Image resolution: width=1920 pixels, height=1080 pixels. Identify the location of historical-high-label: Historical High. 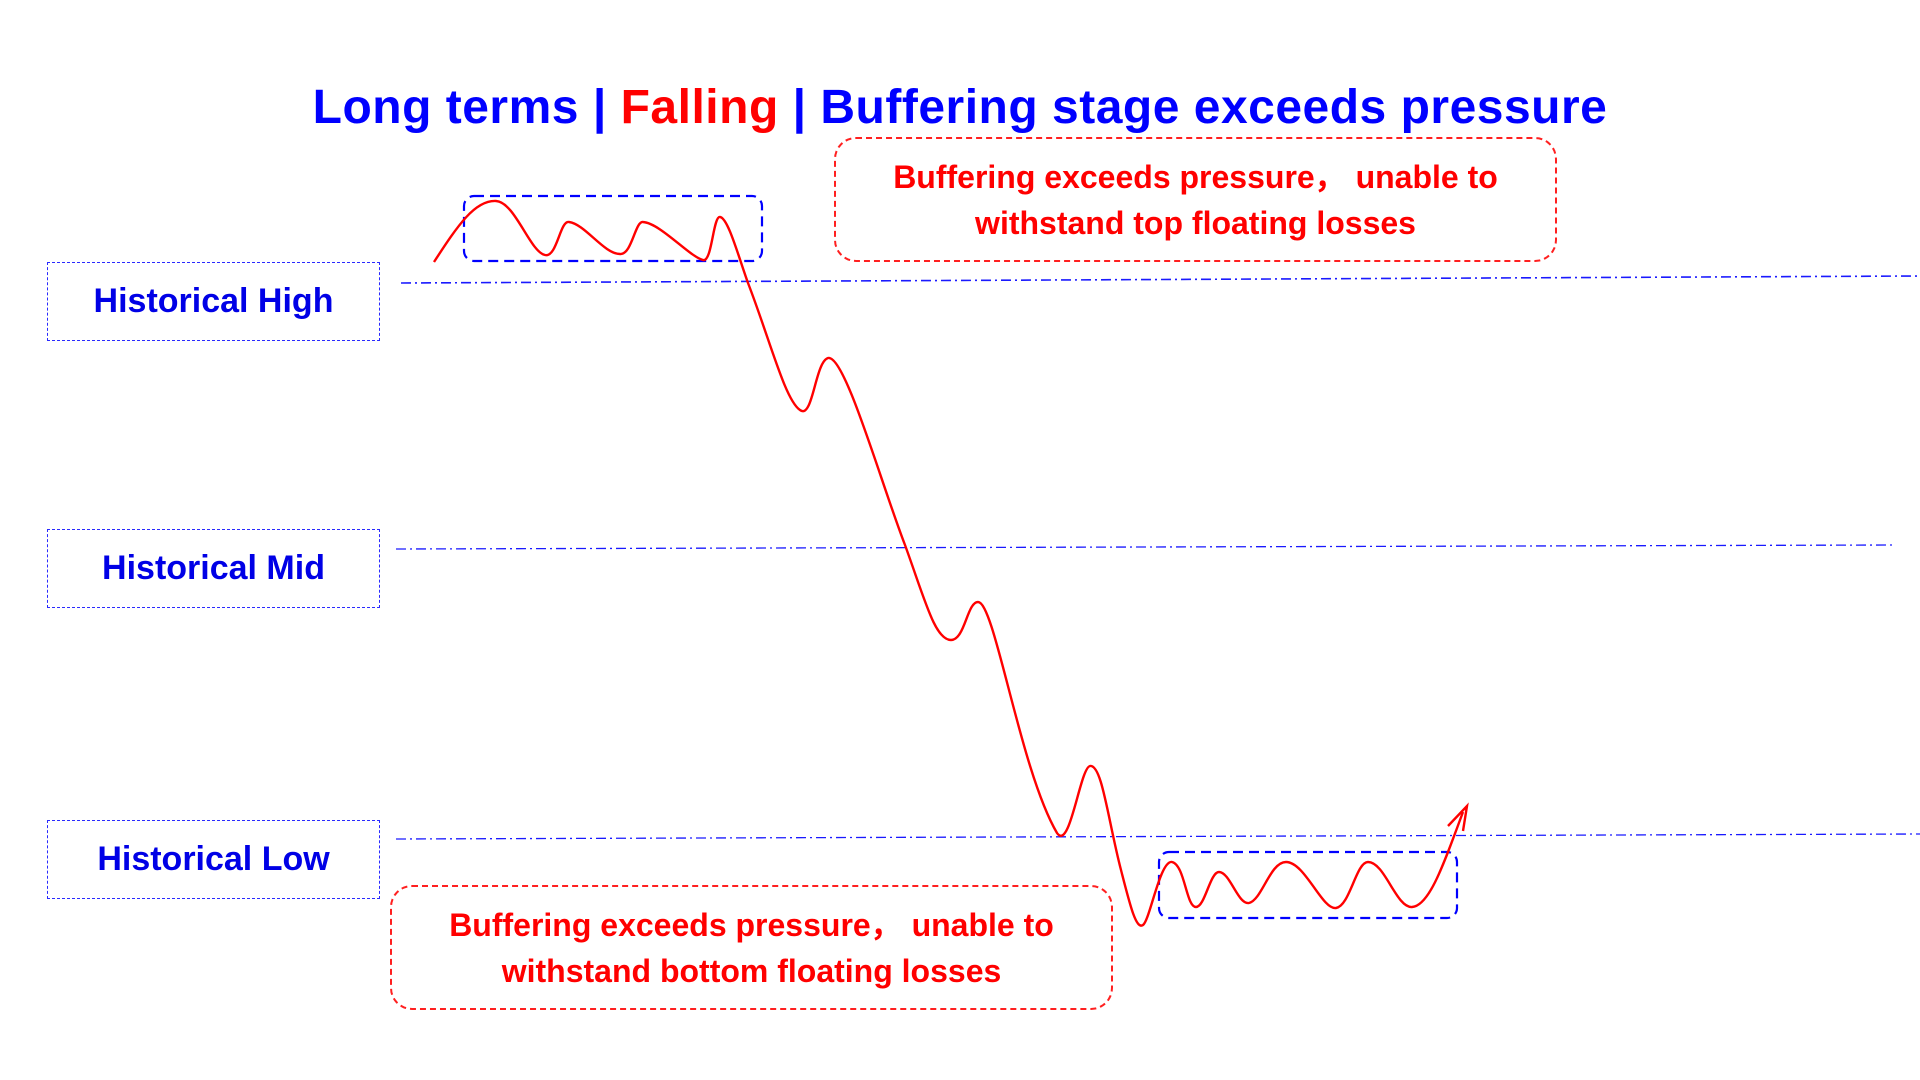
(213, 301).